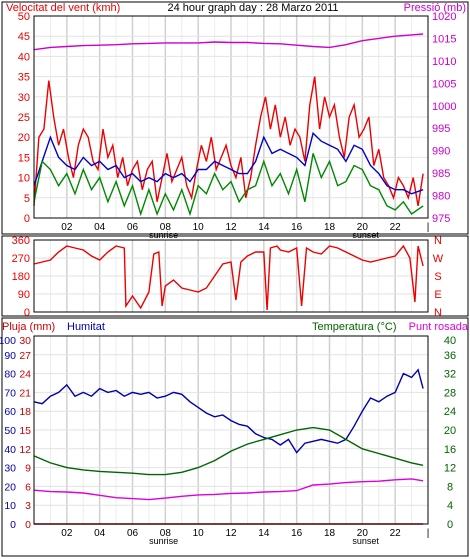 Image resolution: width=470 pixels, height=559 pixels. I want to click on wind-speed-axis-title: Velocitat del vent (kmh), so click(63, 8).